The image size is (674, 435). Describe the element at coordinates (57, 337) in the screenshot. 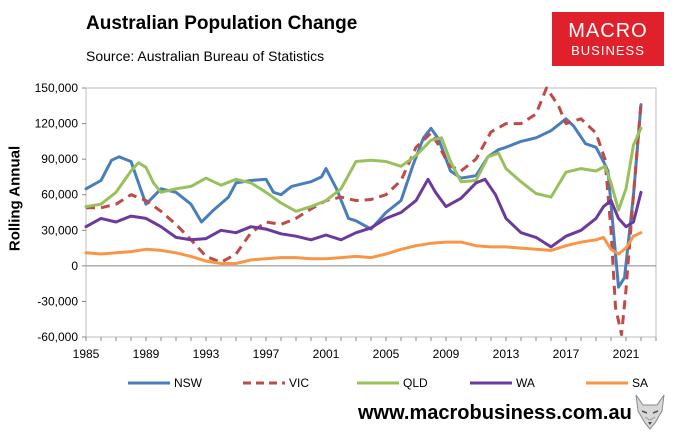

I see `y-tick-label: -60,000` at that location.